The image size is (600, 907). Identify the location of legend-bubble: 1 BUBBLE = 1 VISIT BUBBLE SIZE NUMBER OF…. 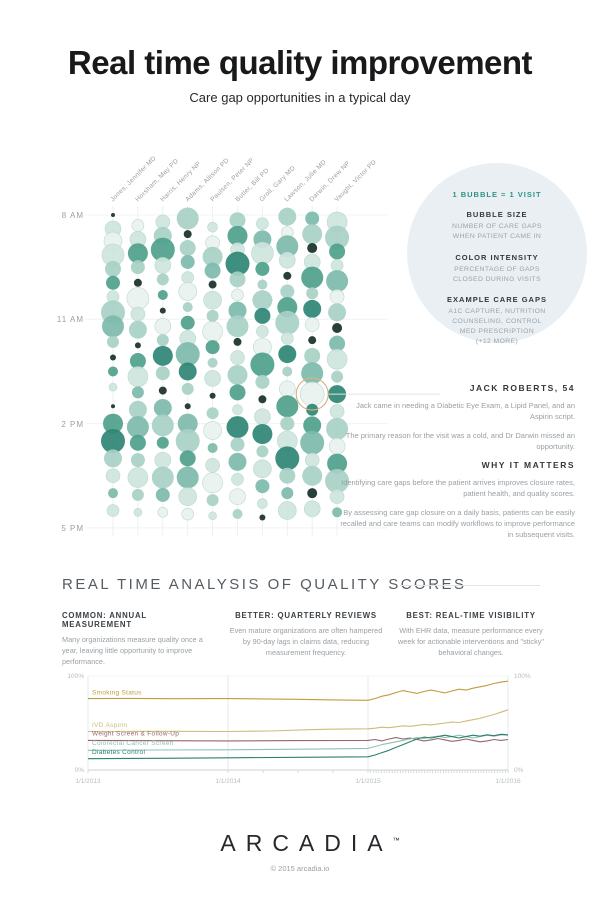
(497, 254).